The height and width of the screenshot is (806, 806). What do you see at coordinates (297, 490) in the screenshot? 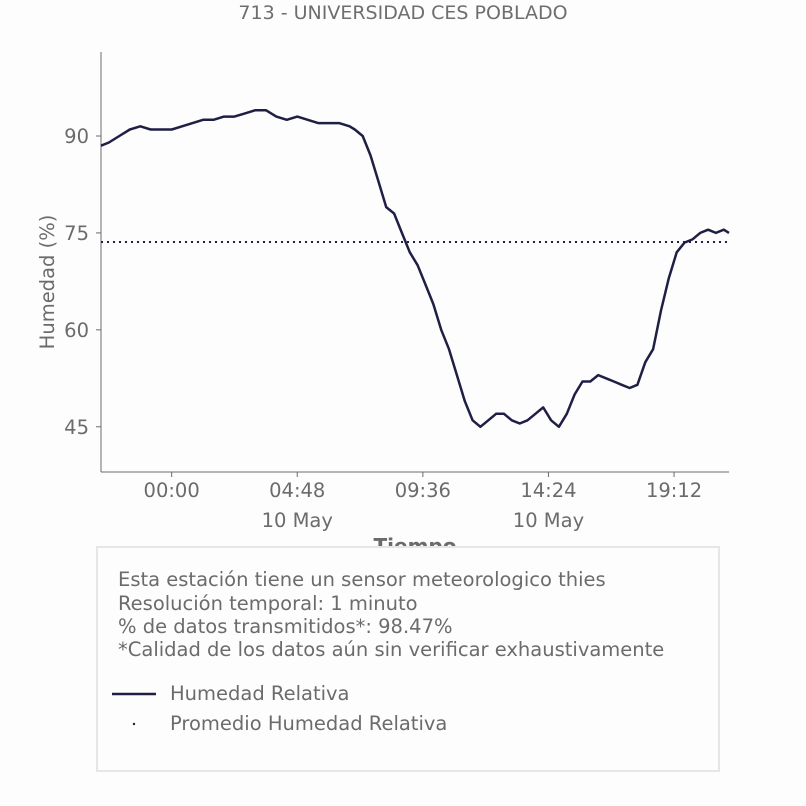
I see `x-tick-label: 04:48` at bounding box center [297, 490].